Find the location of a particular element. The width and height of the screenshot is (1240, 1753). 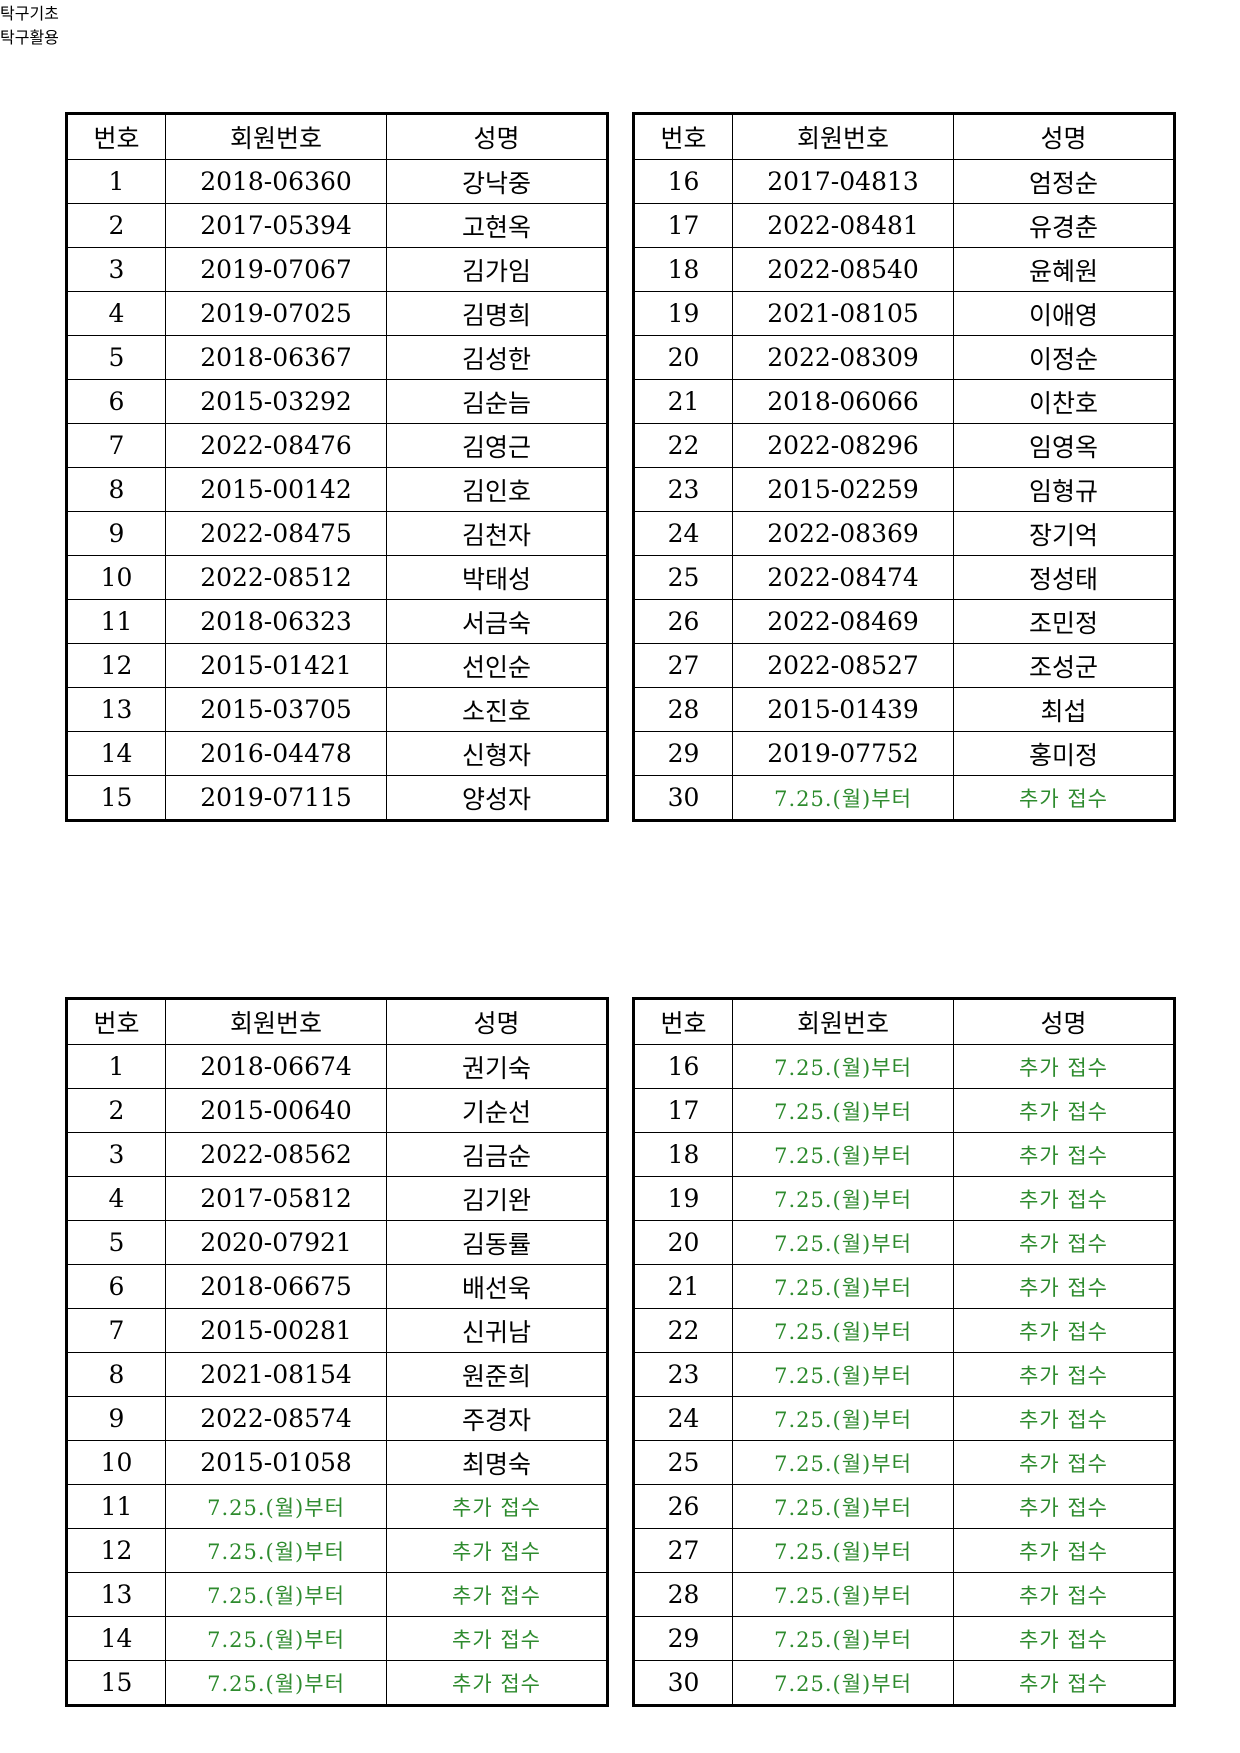

member-name: 배선욱 is located at coordinates (497, 1286).